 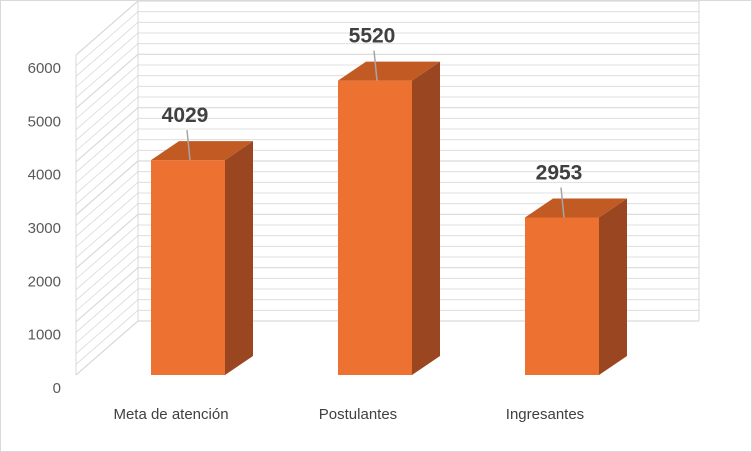 I want to click on x-axis: Meta de atención Postulantes Ingresantes, so click(x=348, y=414).